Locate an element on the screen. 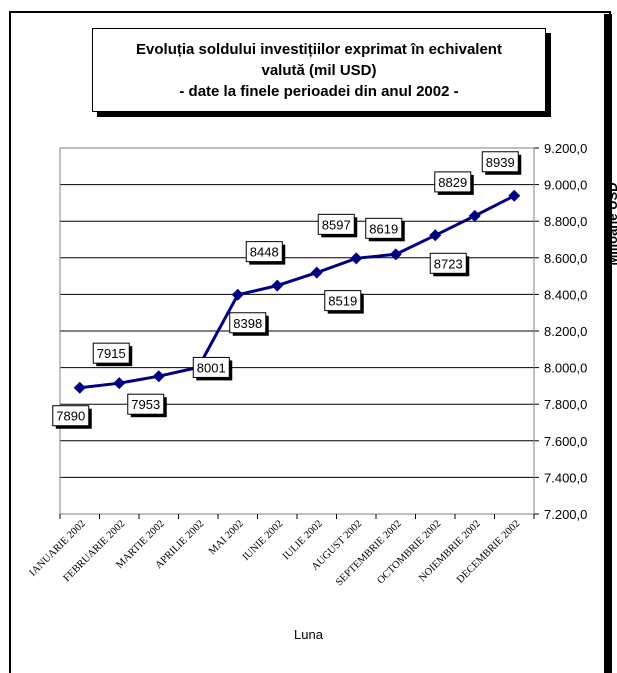 The image size is (617, 673). data-label: 7915 is located at coordinates (111, 353).